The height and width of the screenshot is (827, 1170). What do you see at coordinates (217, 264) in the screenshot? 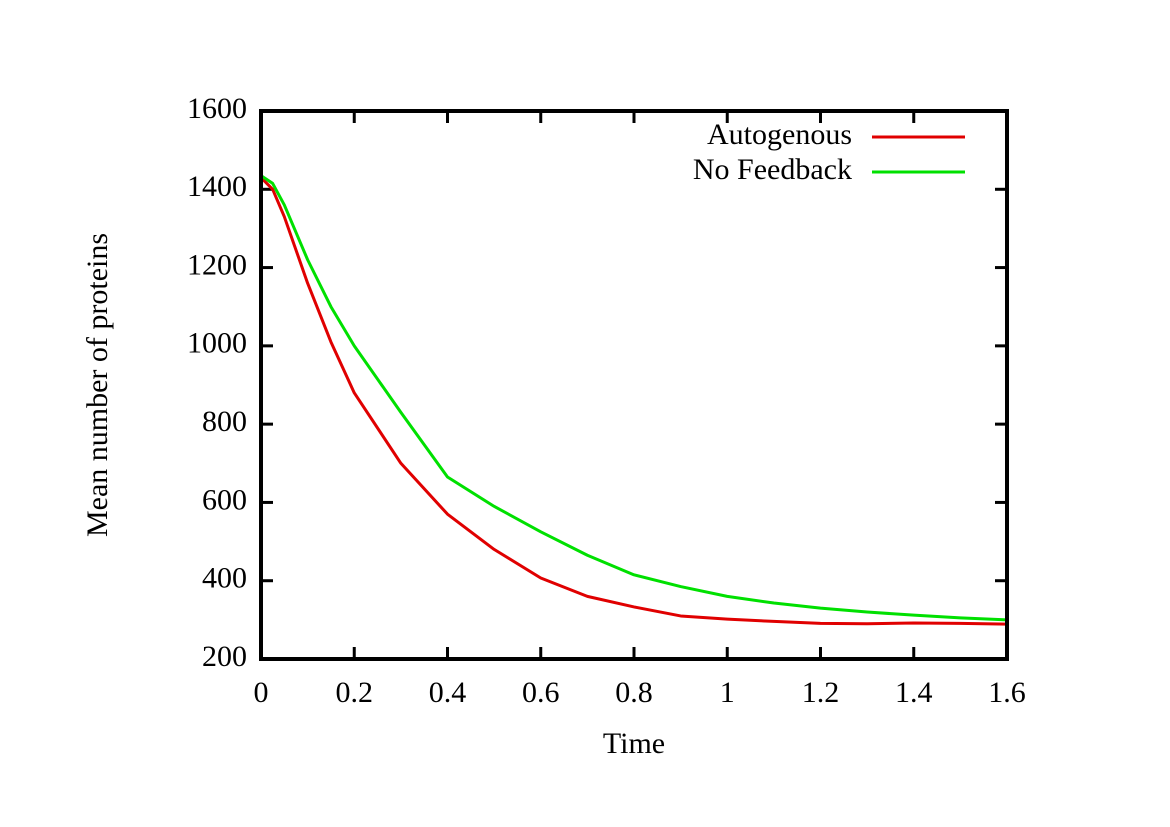
I see `y-tick-label: 1200` at bounding box center [217, 264].